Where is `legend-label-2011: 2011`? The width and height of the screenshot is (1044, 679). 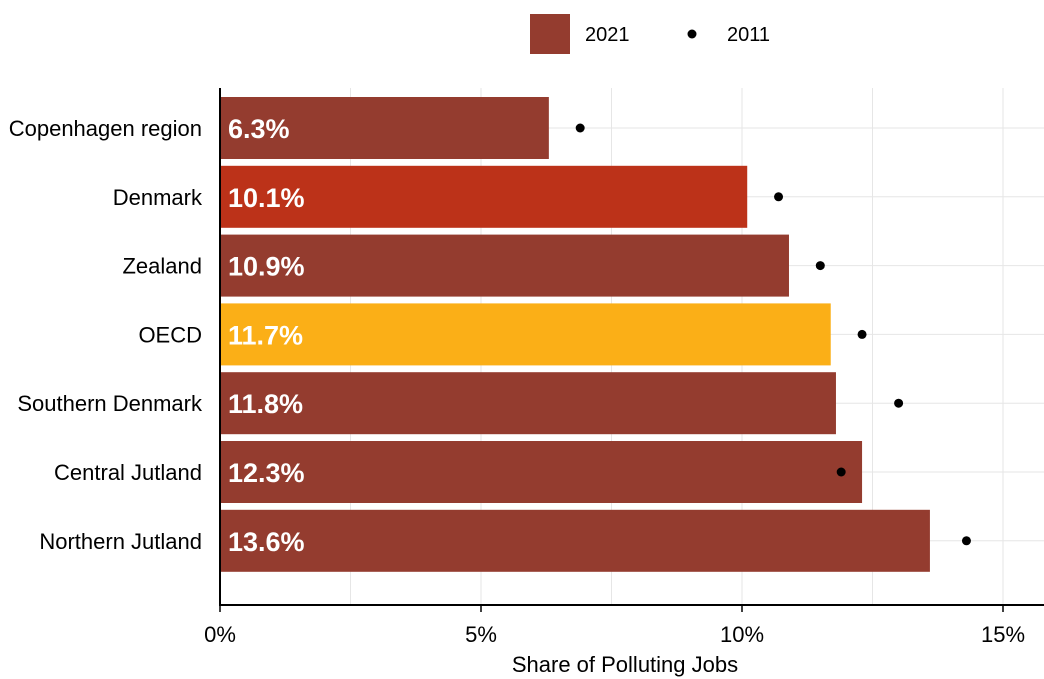
legend-label-2011: 2011 is located at coordinates (748, 35).